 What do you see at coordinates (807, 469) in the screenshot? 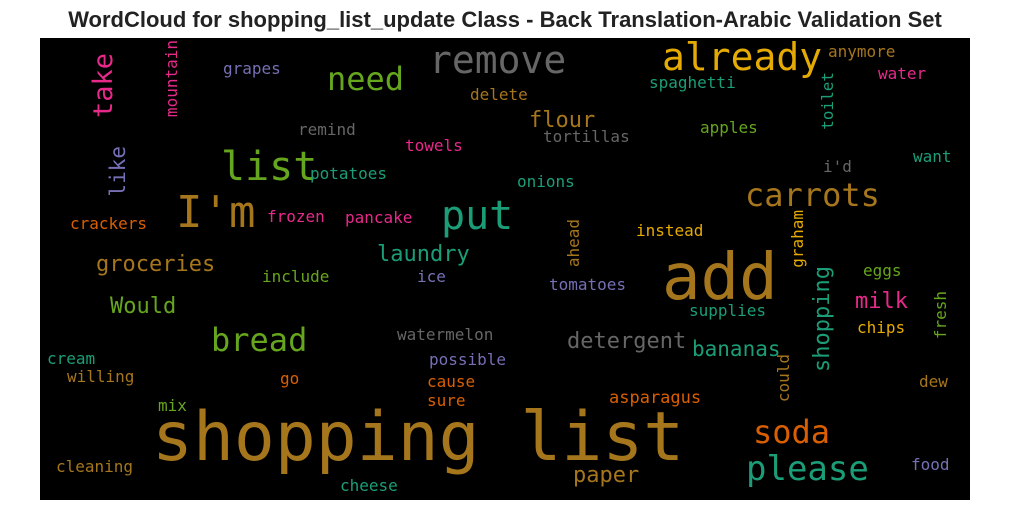
I see `word-please: please` at bounding box center [807, 469].